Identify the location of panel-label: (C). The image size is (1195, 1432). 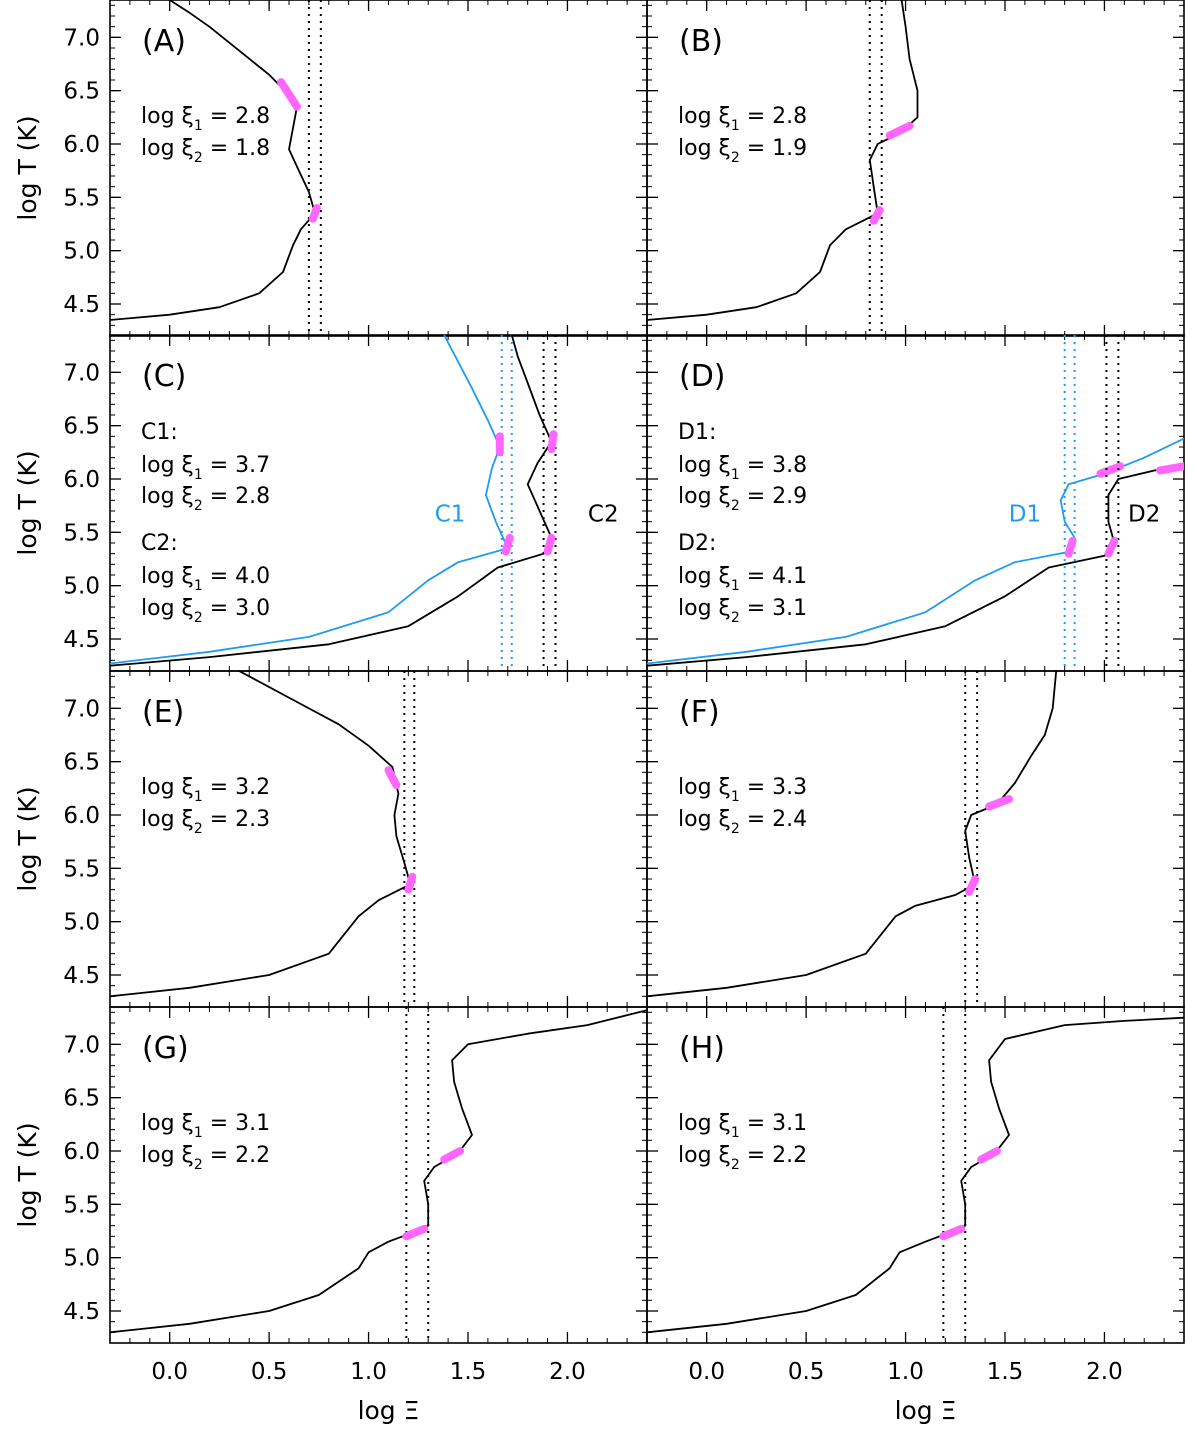
(164, 376).